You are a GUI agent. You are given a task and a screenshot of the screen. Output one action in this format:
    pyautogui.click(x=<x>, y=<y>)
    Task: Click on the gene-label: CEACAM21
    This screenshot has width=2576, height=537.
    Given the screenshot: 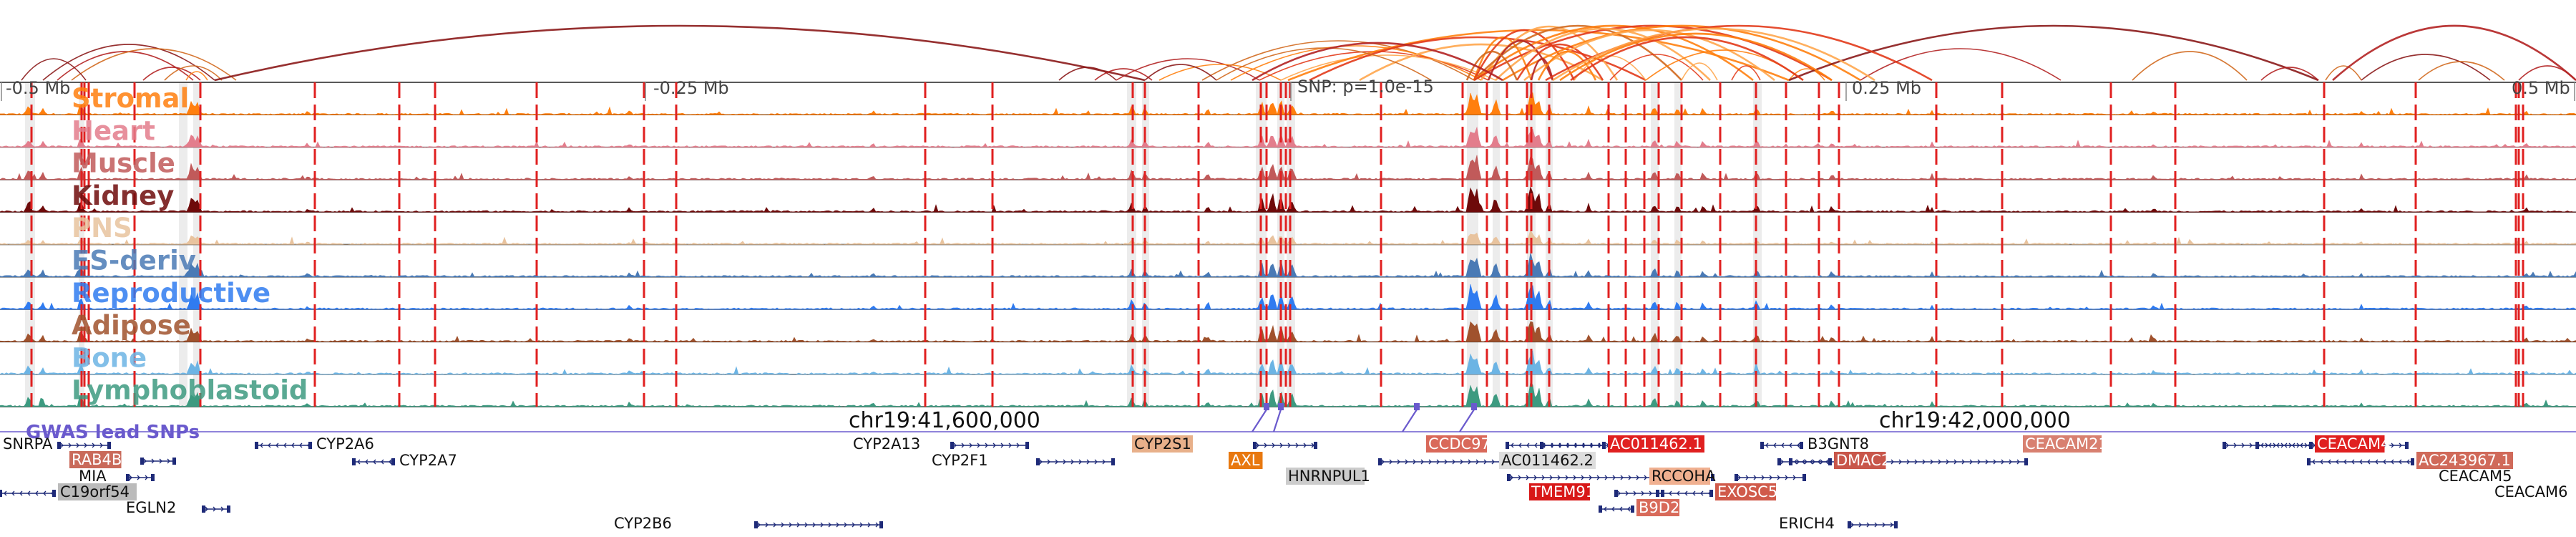 What is the action you would take?
    pyautogui.click(x=2066, y=444)
    